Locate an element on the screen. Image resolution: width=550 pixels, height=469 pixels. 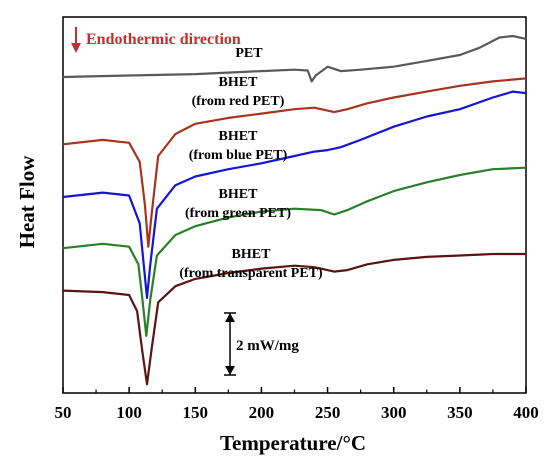
endothermic-direction-label: Endothermic direction is located at coordinates (163, 39).